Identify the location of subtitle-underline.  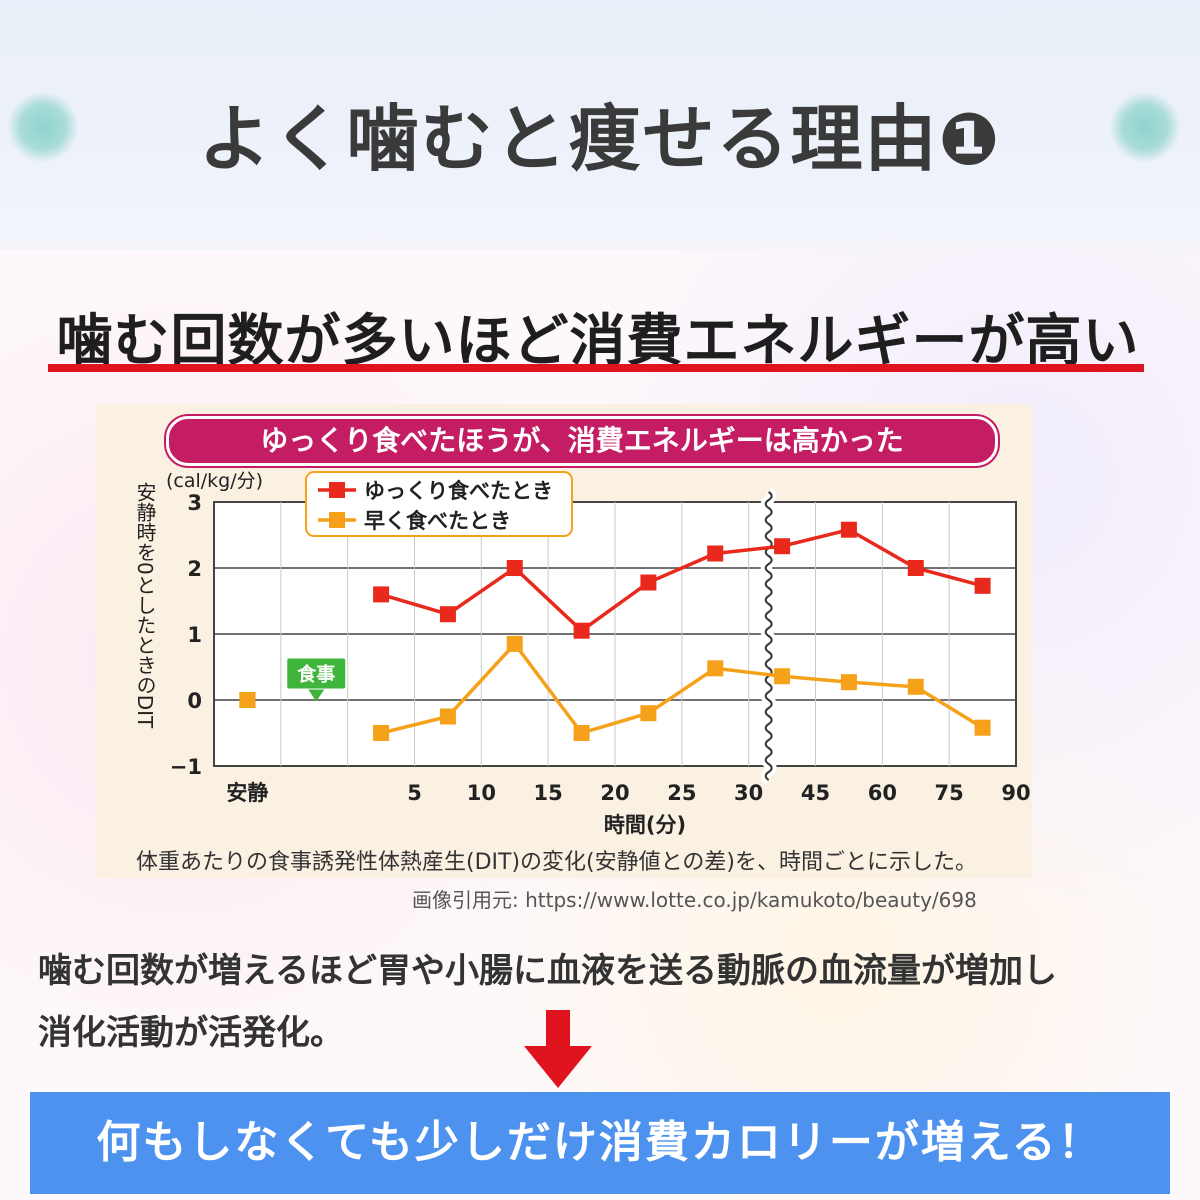
(596, 368).